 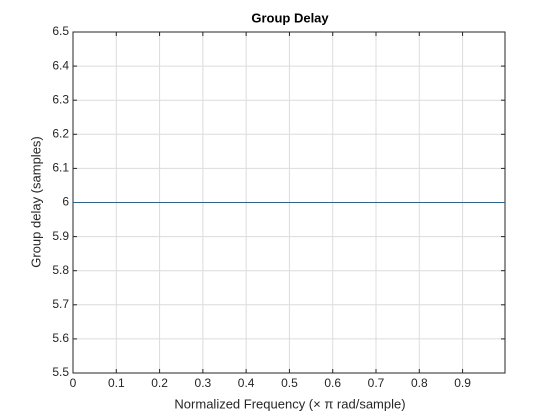 What do you see at coordinates (35, 202) in the screenshot?
I see `y-axis-label: Group delay (samples)` at bounding box center [35, 202].